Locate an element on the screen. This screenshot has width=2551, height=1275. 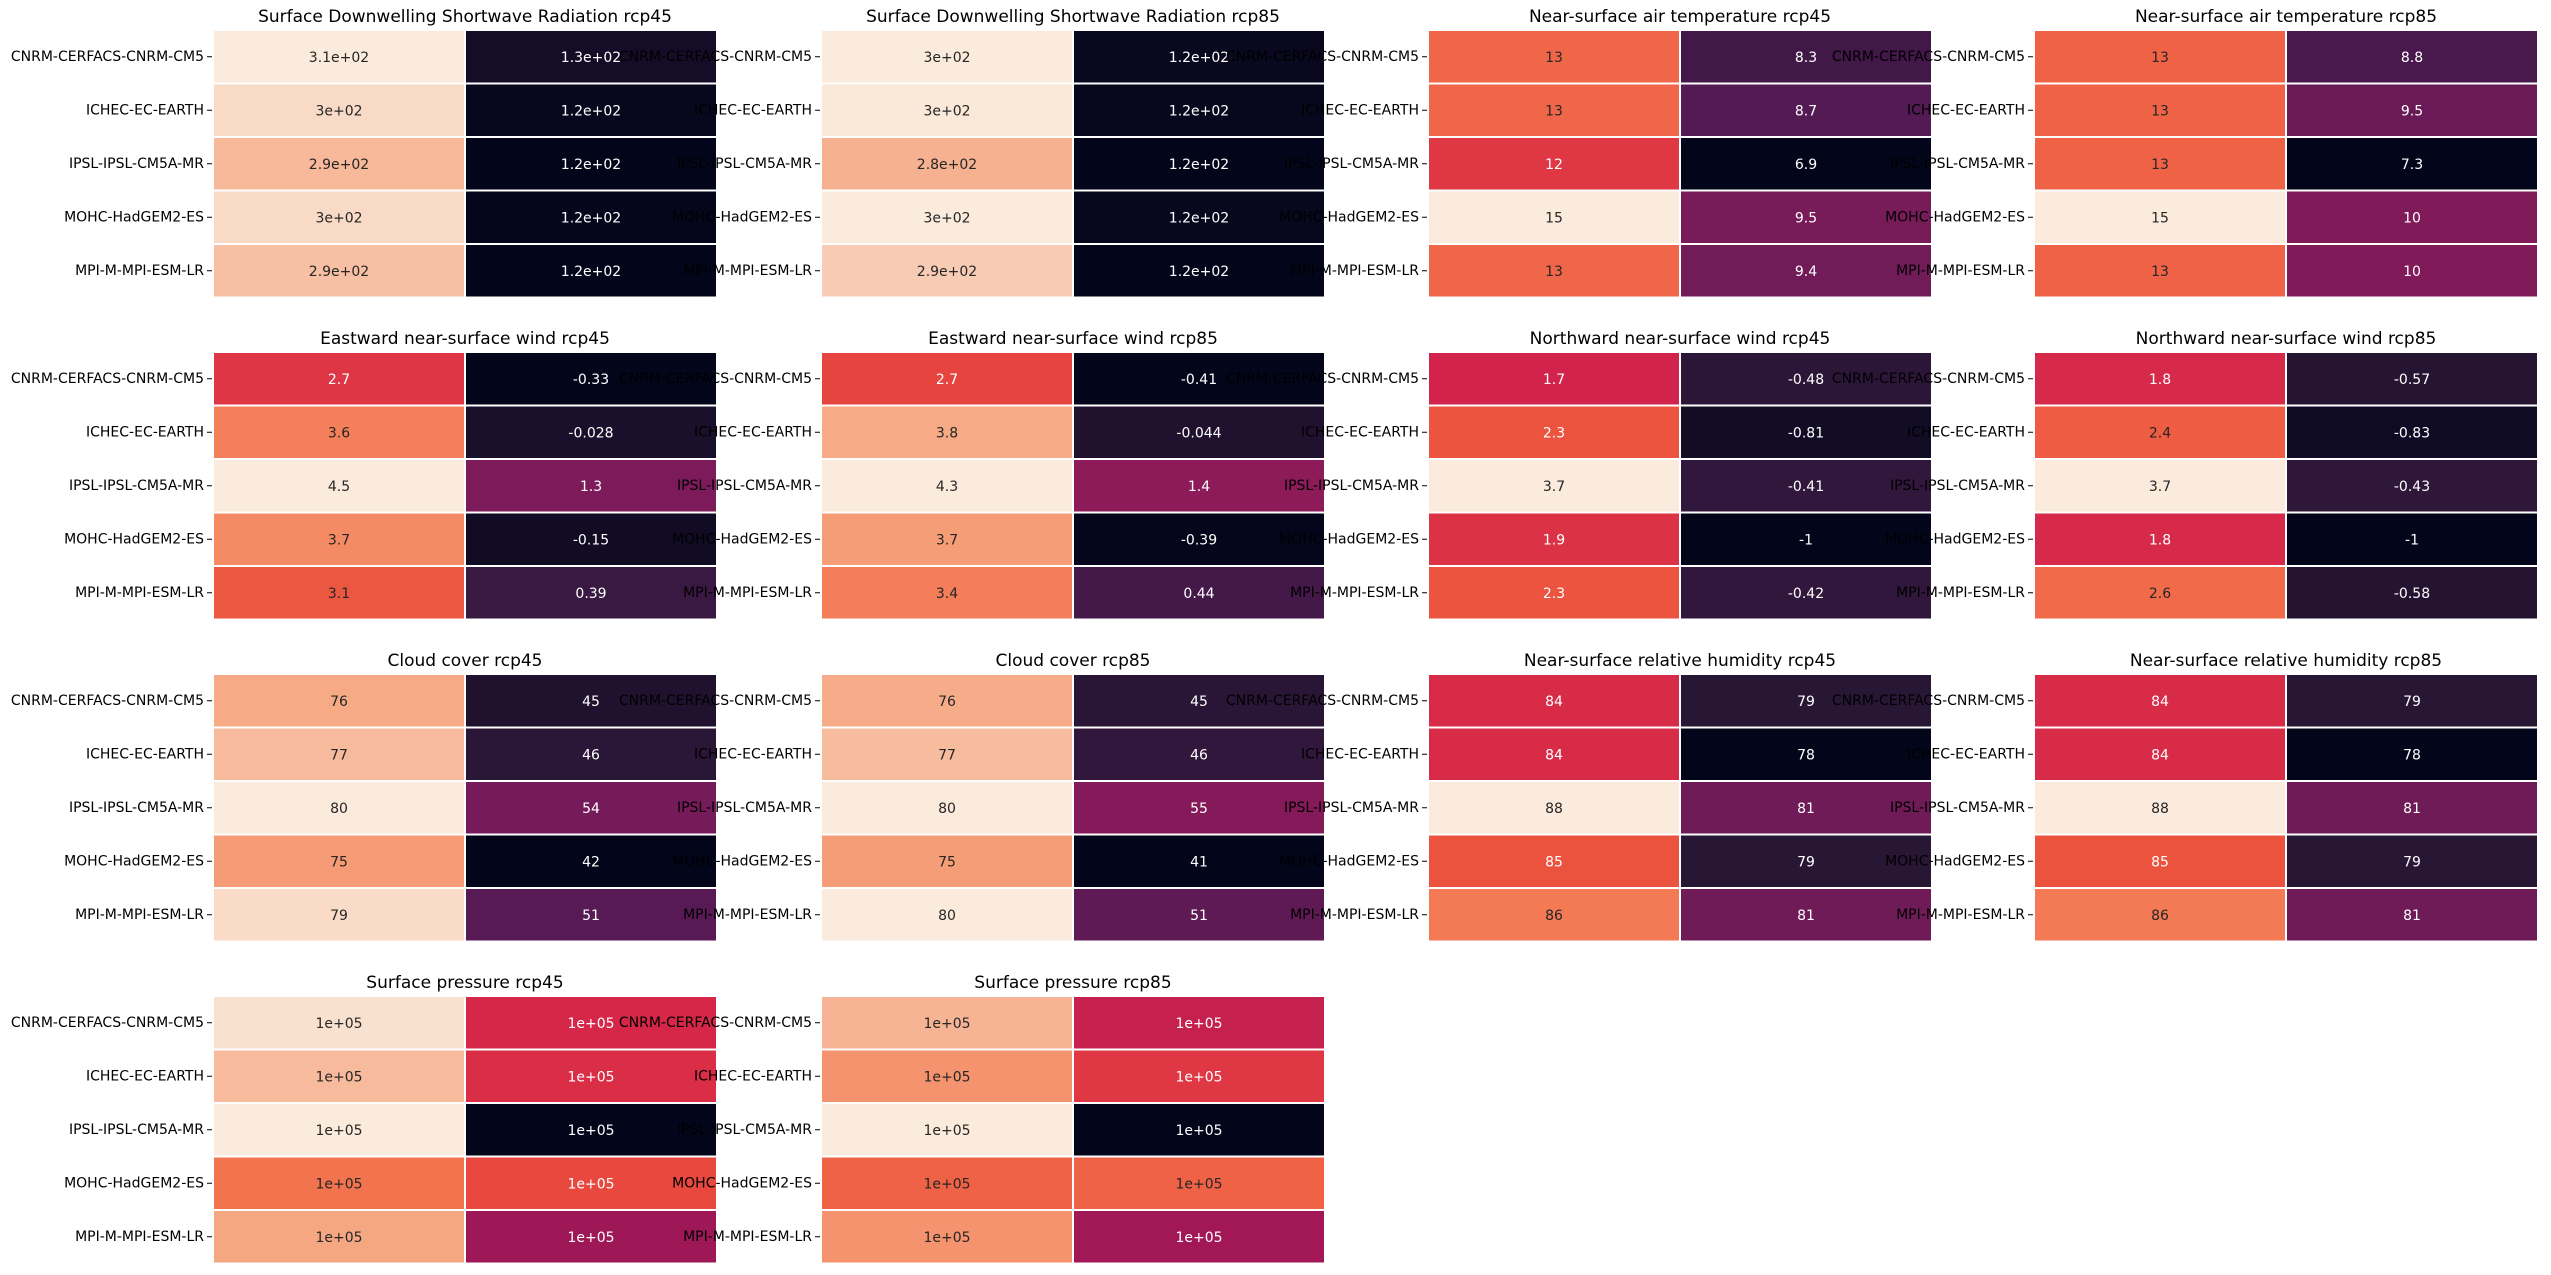
panel-12-cell is located at coordinates (591, 1237).